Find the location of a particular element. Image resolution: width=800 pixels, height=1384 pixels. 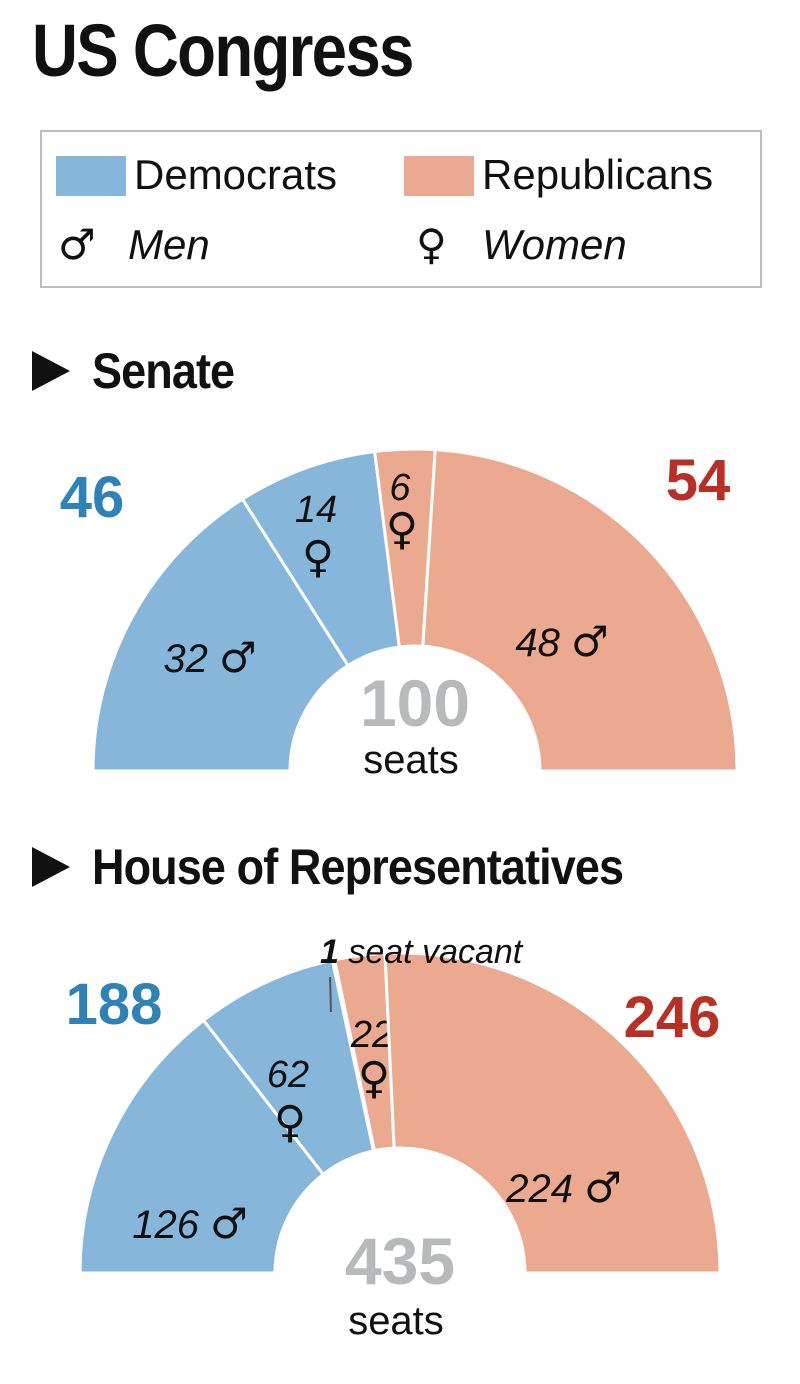

party-total-democrats: 188 is located at coordinates (114, 1004).